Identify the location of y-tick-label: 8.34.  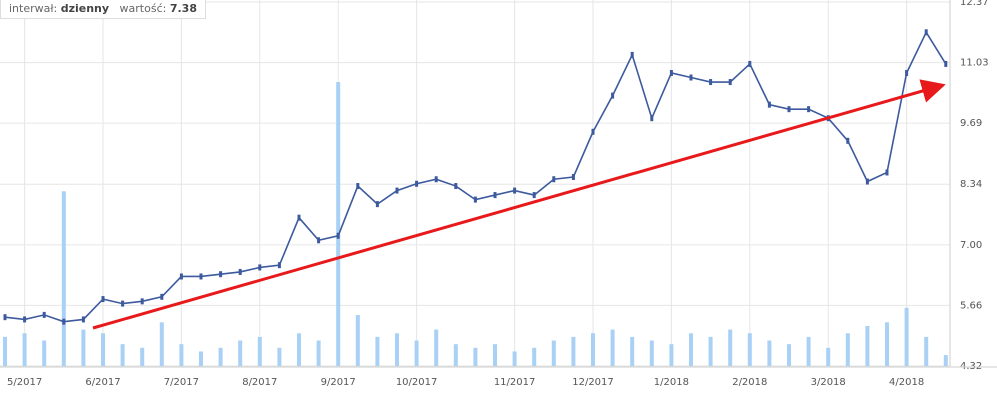
(971, 184).